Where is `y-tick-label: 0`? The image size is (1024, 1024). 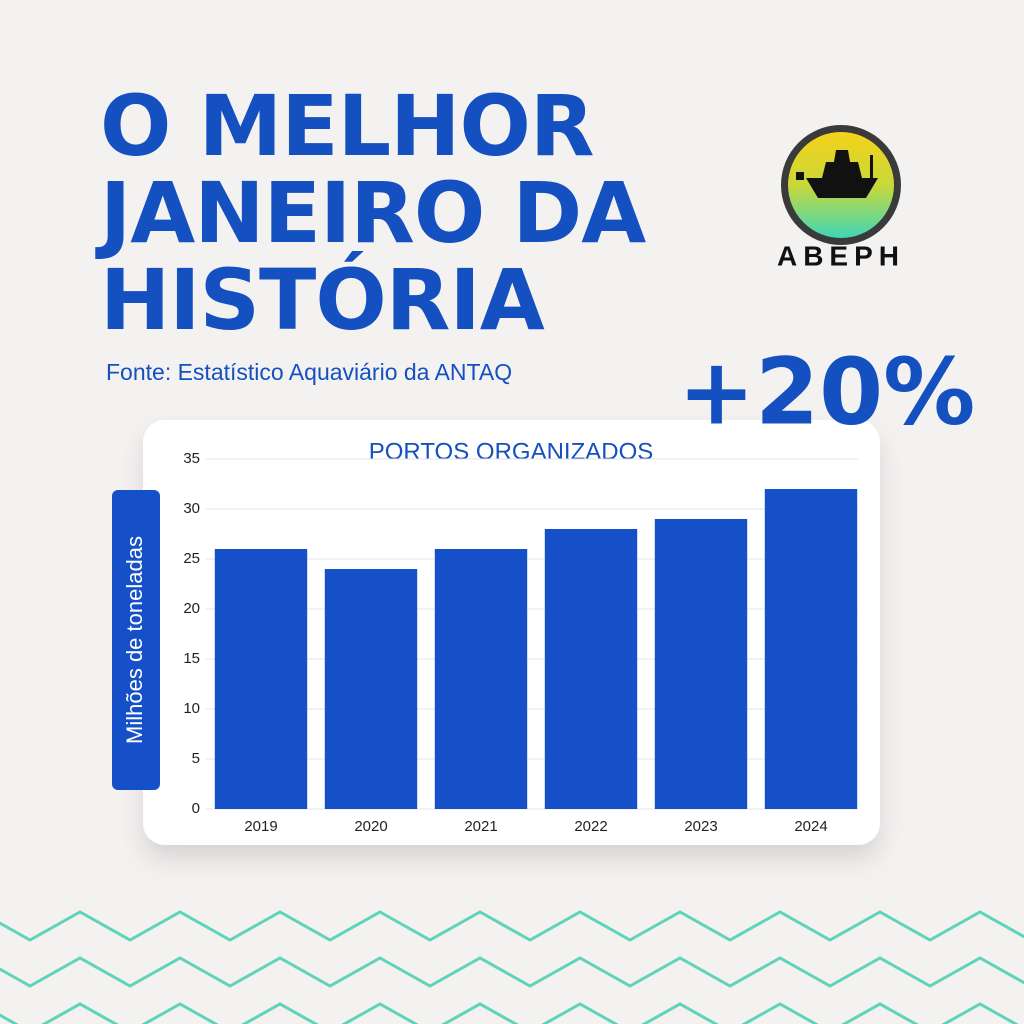
y-tick-label: 0 is located at coordinates (196, 808).